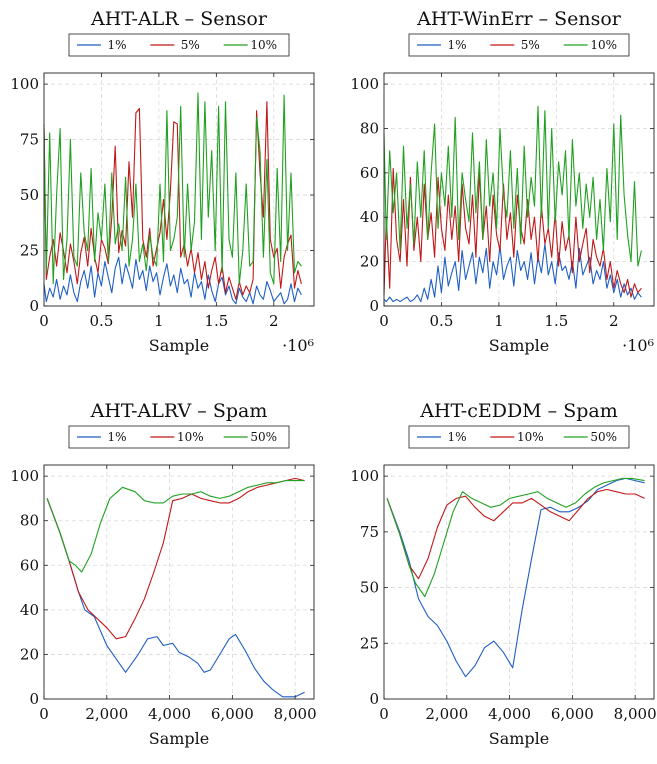  I want to click on chart-title: AHT-cEDDM – Spam, so click(518, 411).